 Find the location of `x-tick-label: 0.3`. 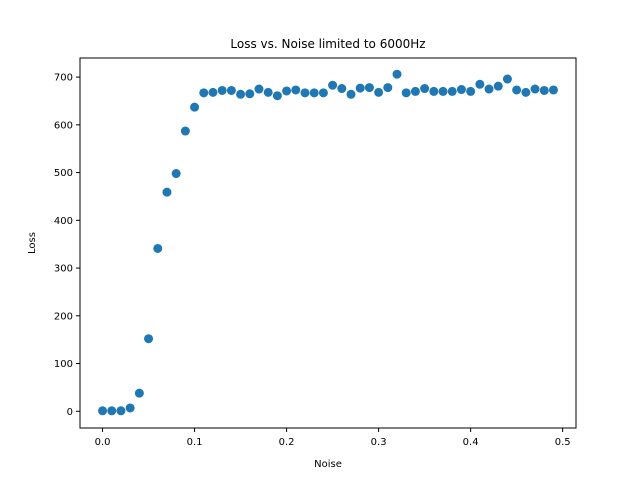

x-tick-label: 0.3 is located at coordinates (379, 442).